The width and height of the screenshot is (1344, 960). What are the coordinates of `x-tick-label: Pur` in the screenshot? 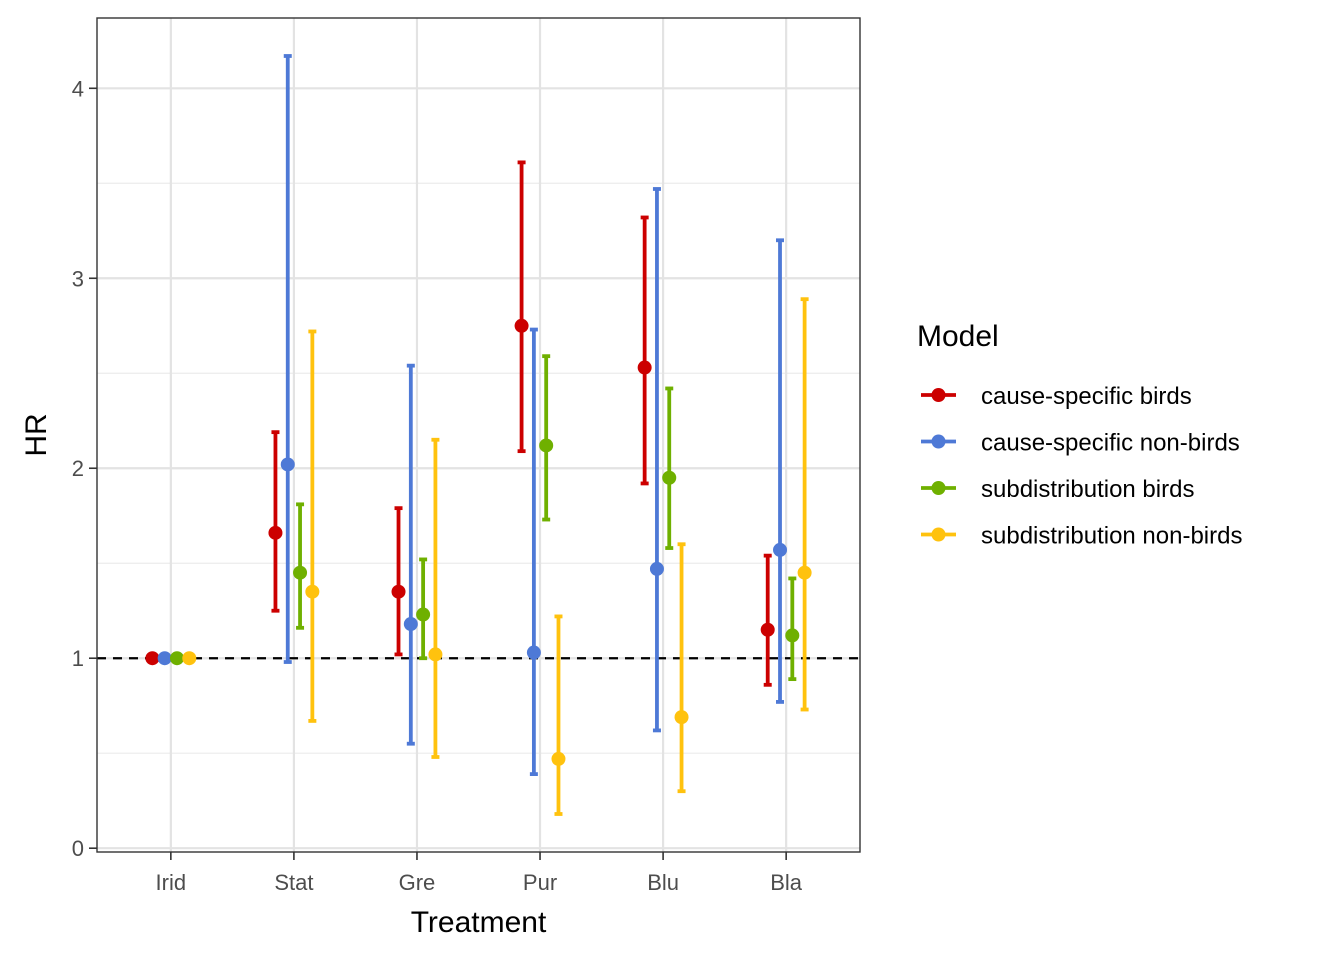 It's located at (540, 882).